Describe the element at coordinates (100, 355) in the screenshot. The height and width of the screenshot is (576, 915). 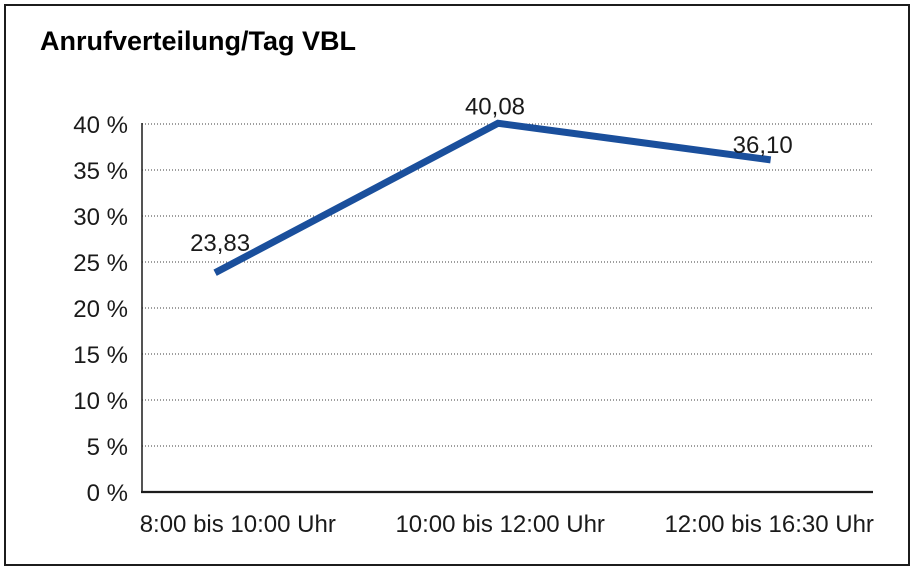
I see `y-tick-label: 15 %` at that location.